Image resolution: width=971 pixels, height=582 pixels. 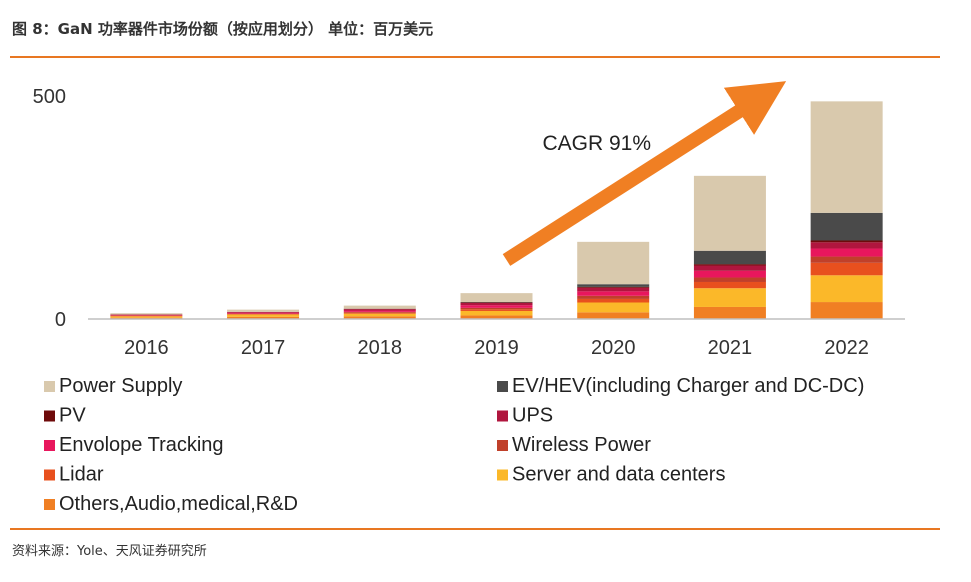 What do you see at coordinates (49, 208) in the screenshot?
I see `y-axis-ticks: 0 500` at bounding box center [49, 208].